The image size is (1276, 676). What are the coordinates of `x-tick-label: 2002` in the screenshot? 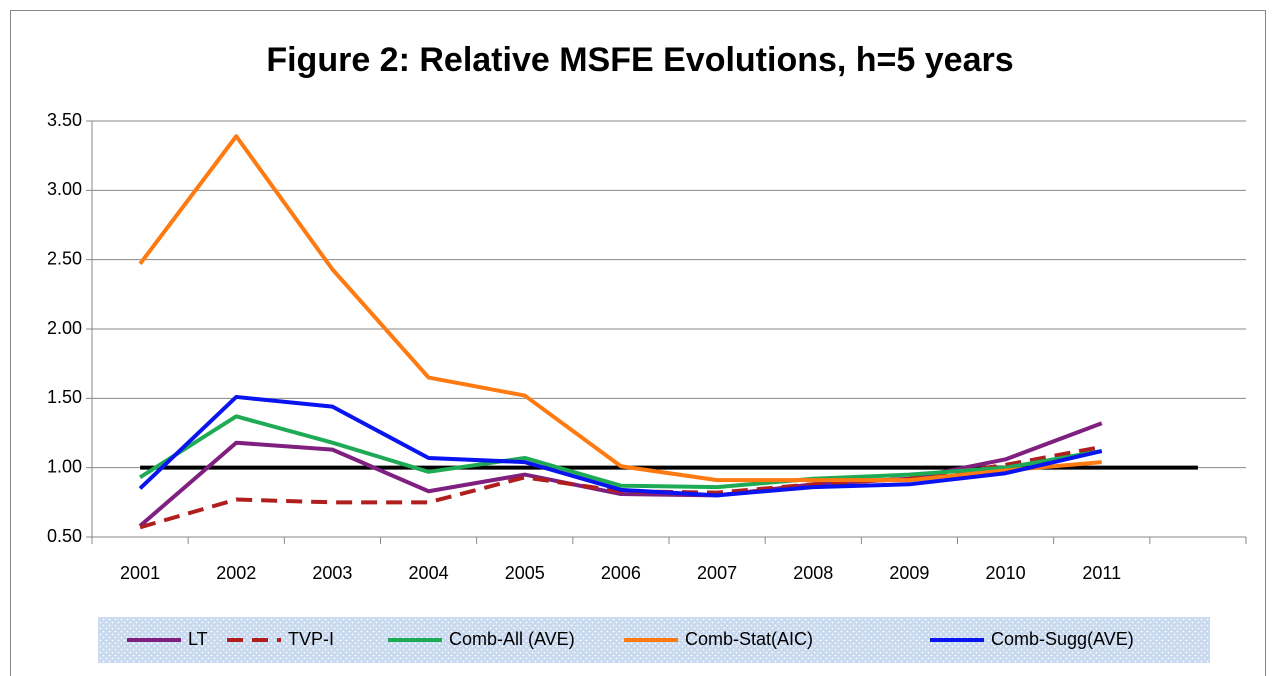 It's located at (236, 573).